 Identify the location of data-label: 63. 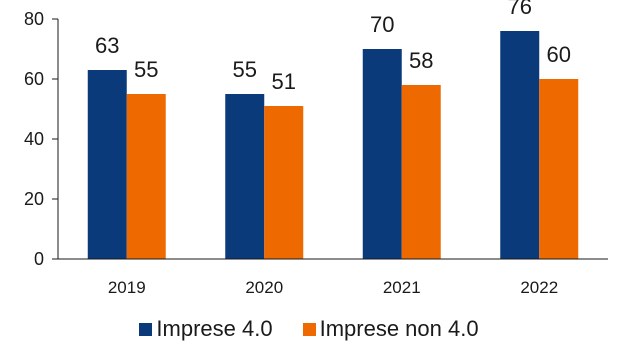
(107, 45).